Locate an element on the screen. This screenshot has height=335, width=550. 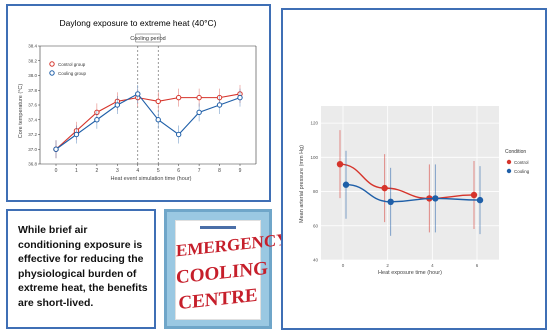
conclusion-line: physiological burden of is located at coordinates (77, 273).